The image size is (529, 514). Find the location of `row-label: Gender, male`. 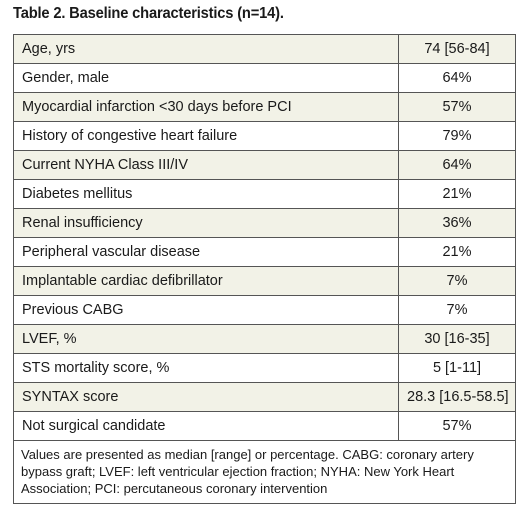

row-label: Gender, male is located at coordinates (206, 78).